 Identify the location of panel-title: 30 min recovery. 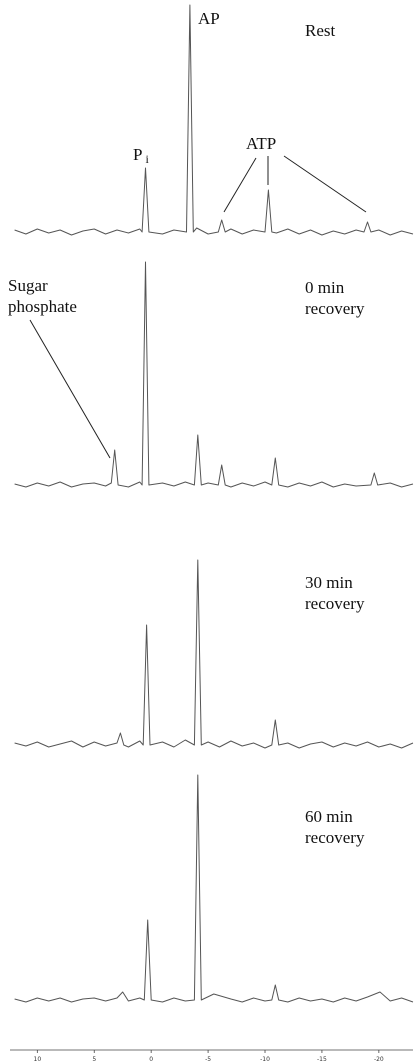
(335, 593).